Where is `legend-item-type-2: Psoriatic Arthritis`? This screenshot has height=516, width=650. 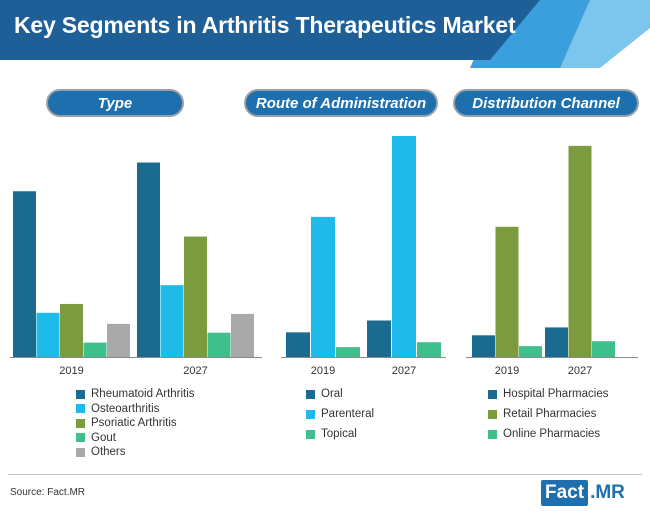 legend-item-type-2: Psoriatic Arthritis is located at coordinates (126, 423).